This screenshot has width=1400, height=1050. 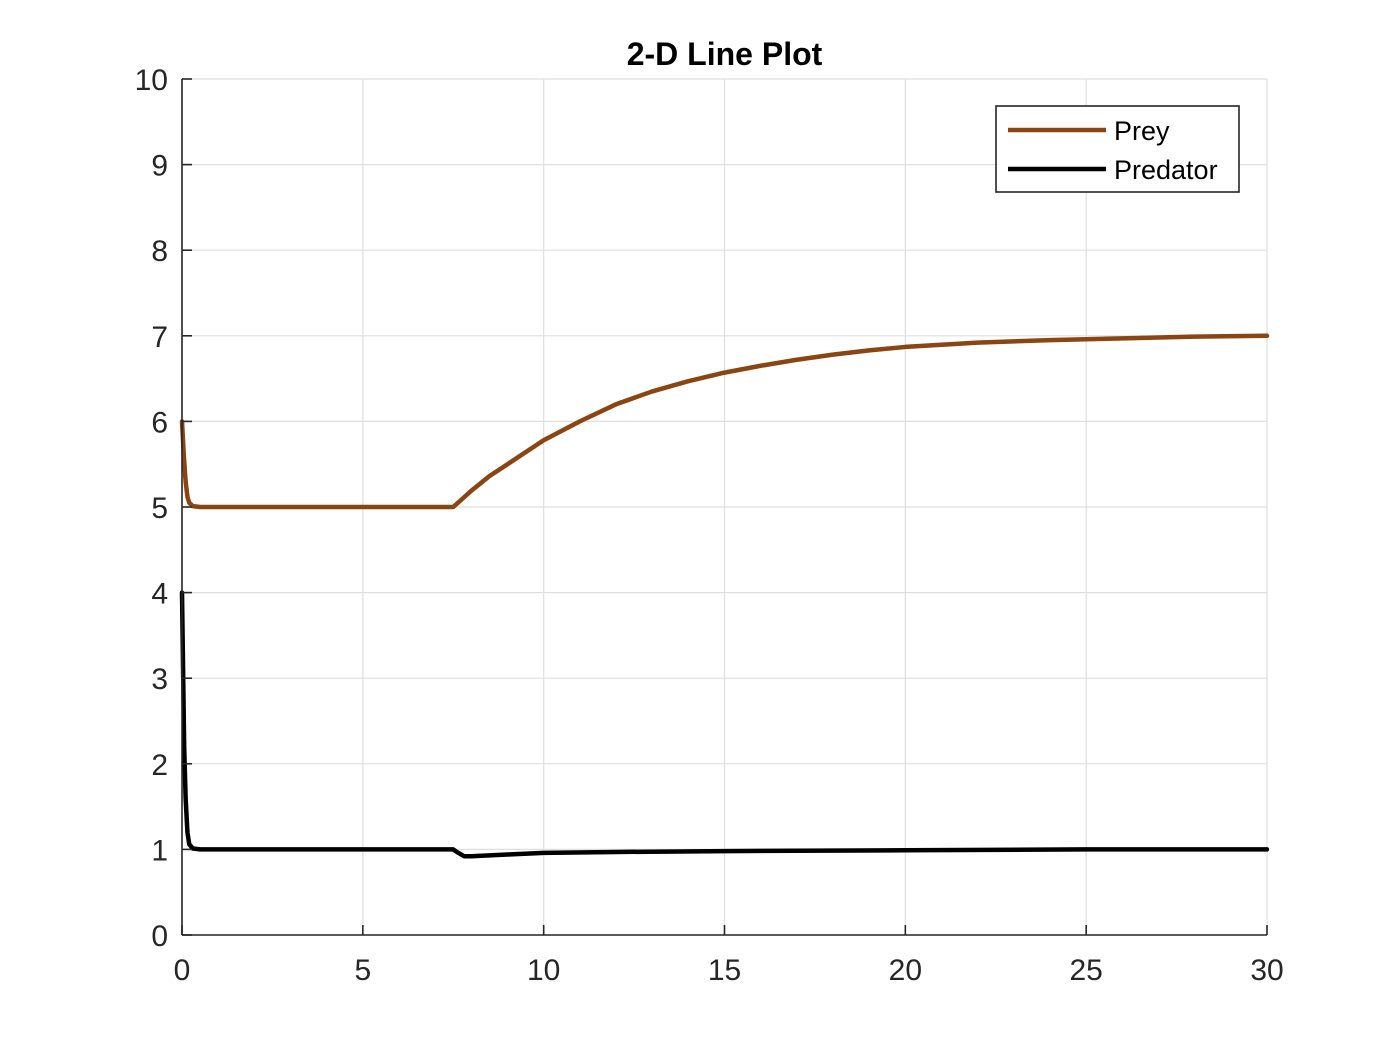 I want to click on x-tick-label: 30, so click(x=1266, y=970).